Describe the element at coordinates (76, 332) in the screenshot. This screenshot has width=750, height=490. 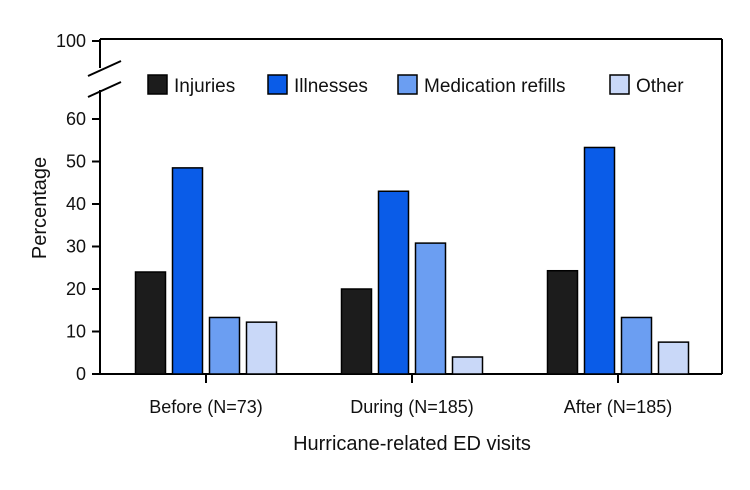
I see `y-tick-label: 10` at that location.